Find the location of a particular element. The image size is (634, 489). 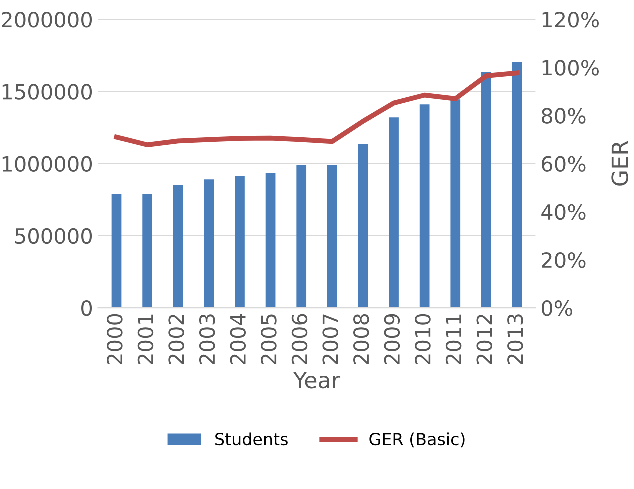

y2-axis-title: GER is located at coordinates (620, 163).